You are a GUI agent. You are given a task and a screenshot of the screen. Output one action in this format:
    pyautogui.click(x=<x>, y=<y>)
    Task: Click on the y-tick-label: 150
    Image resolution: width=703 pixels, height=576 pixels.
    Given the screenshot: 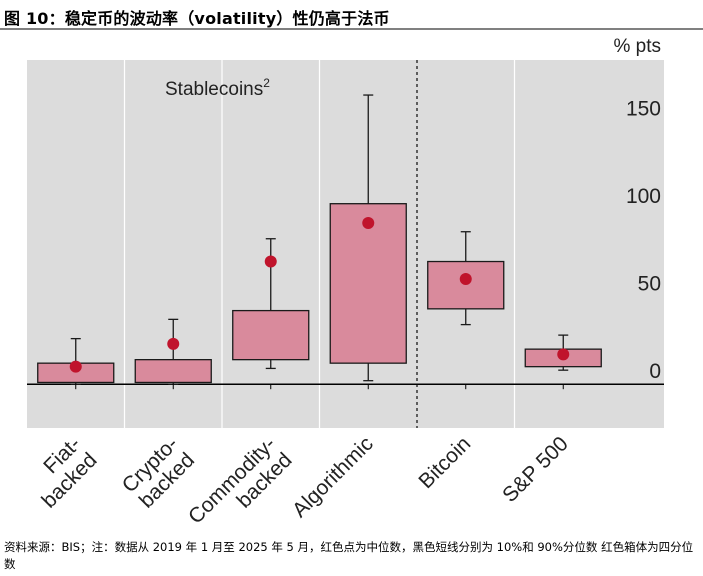 What is the action you would take?
    pyautogui.click(x=643, y=108)
    